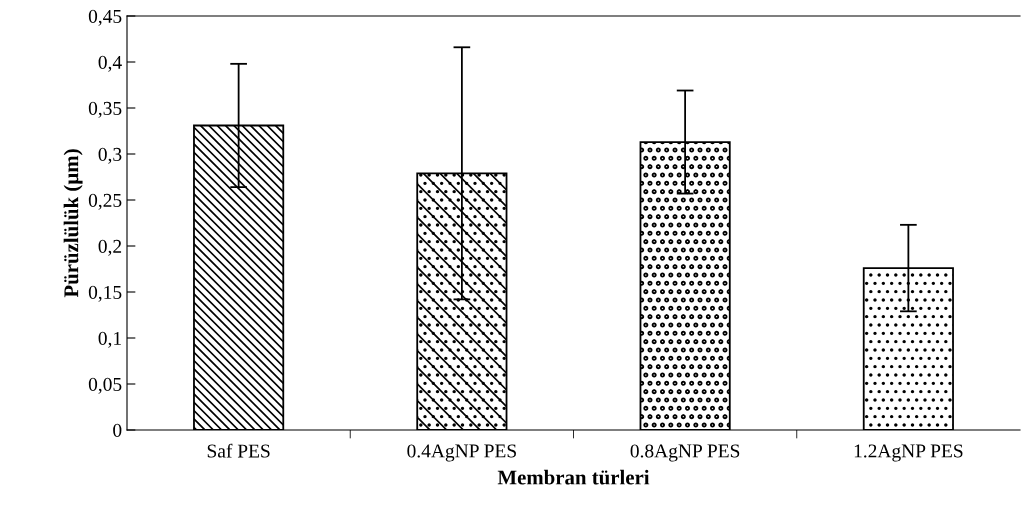  What do you see at coordinates (117, 430) in the screenshot?
I see `y-tick-label: 0` at bounding box center [117, 430].